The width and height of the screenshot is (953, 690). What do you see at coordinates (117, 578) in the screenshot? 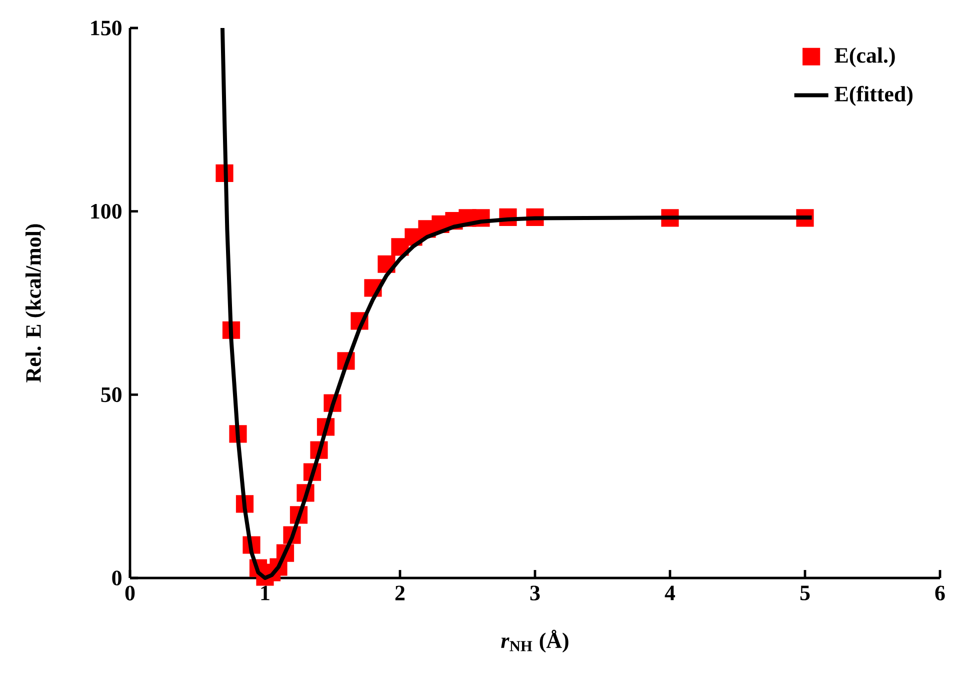
I see `y-tick-label: 0` at bounding box center [117, 578].